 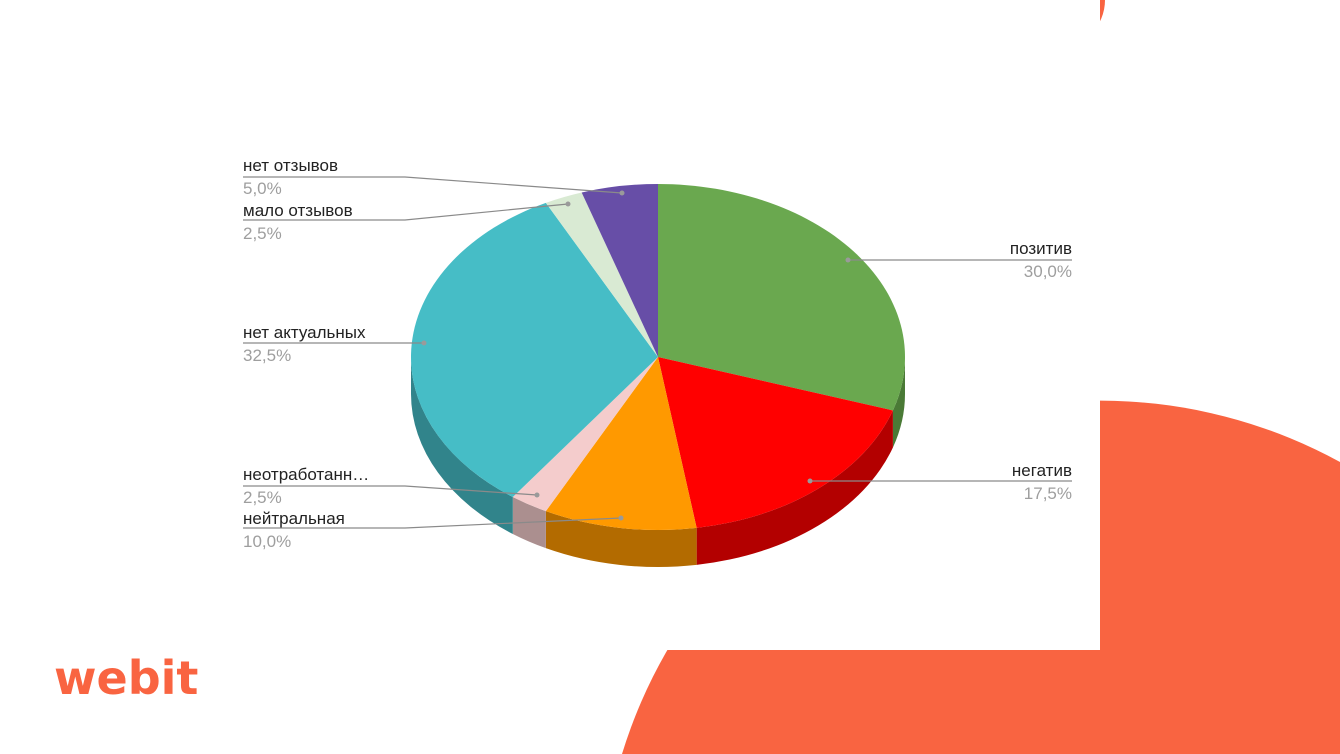 I want to click on label-negative: негатив, so click(x=1042, y=470).